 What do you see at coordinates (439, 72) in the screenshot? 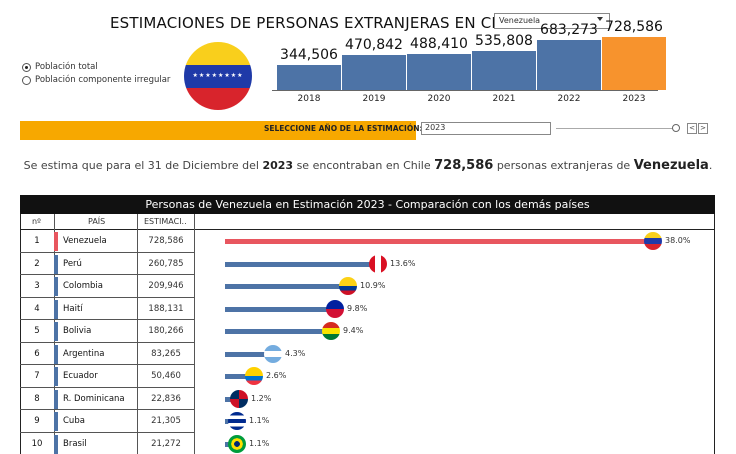
I see `year-bar-2020` at bounding box center [439, 72].